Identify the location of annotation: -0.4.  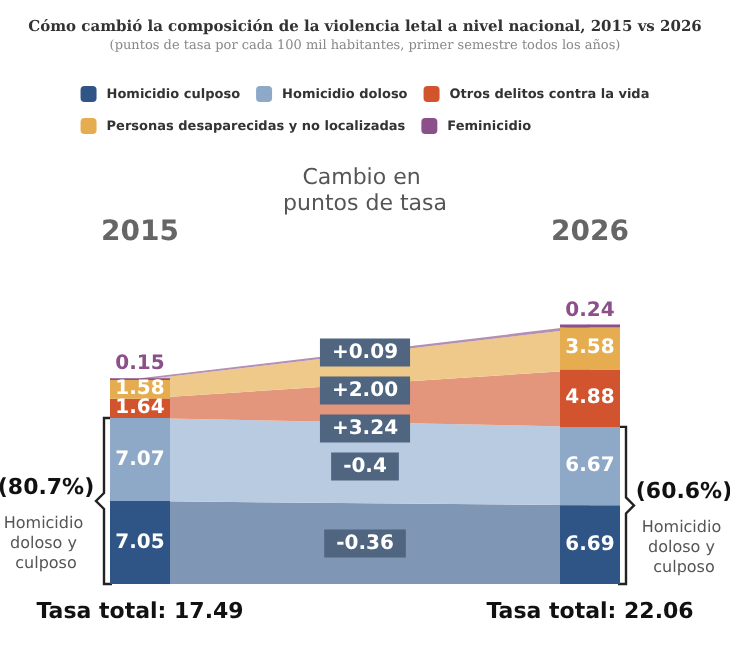
(365, 466).